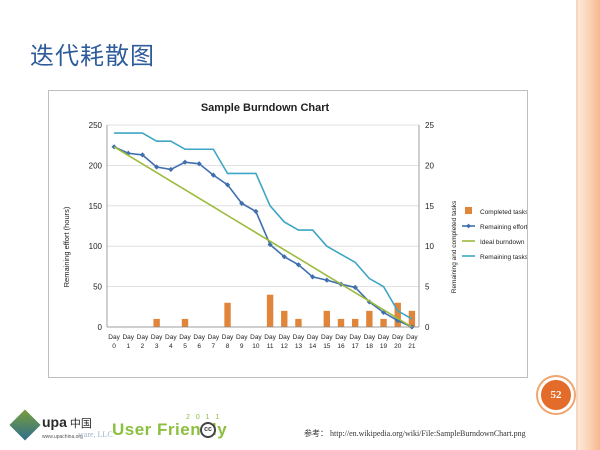 This screenshot has width=600, height=450. Describe the element at coordinates (503, 212) in the screenshot. I see `legend-label: Completed tasks` at that location.